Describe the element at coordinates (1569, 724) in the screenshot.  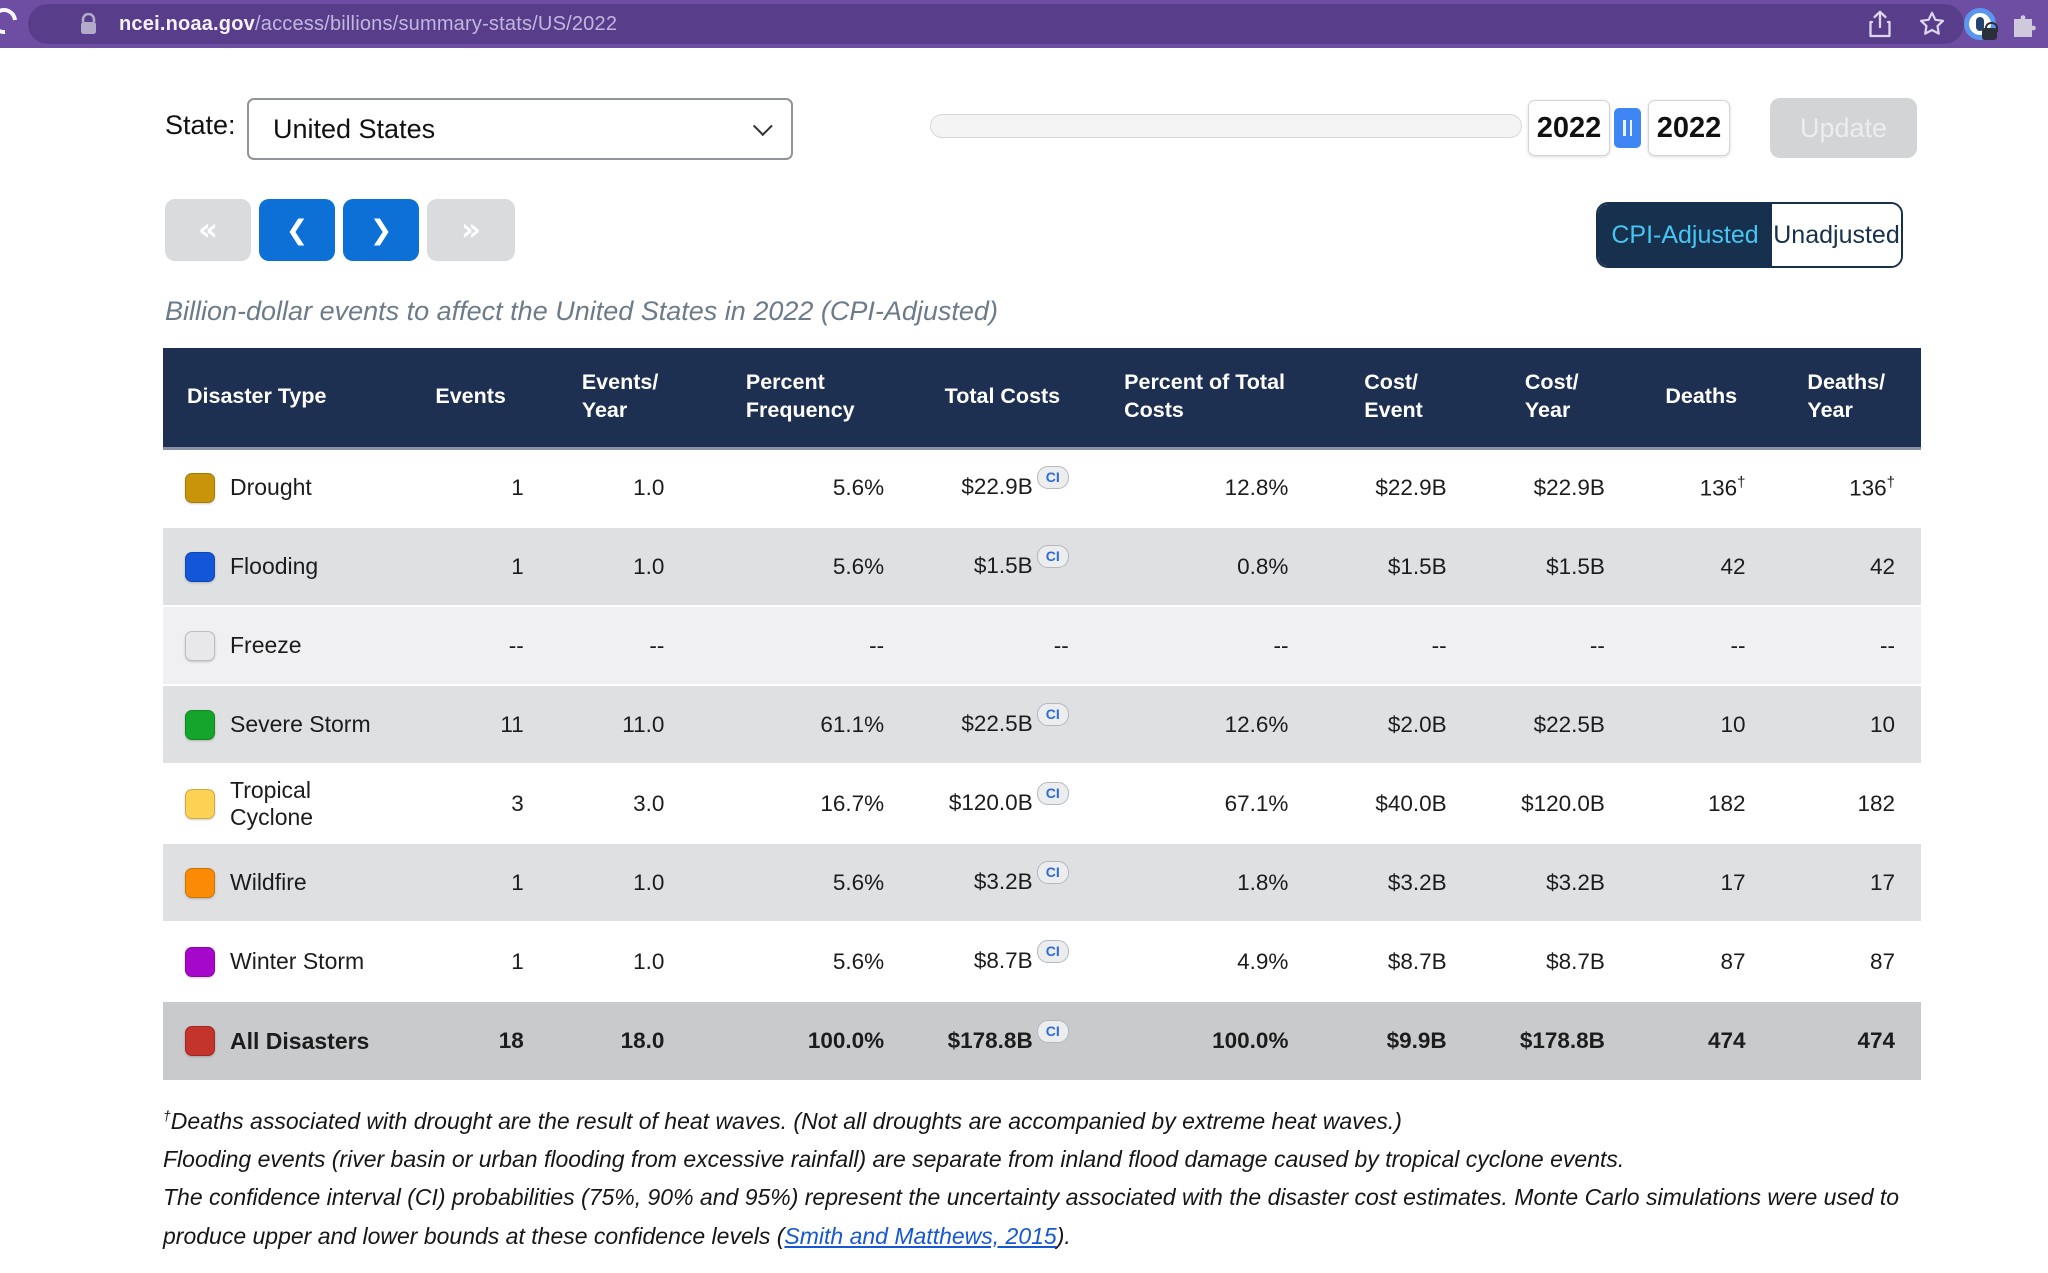
I see `value-cell: $22.5B` at that location.